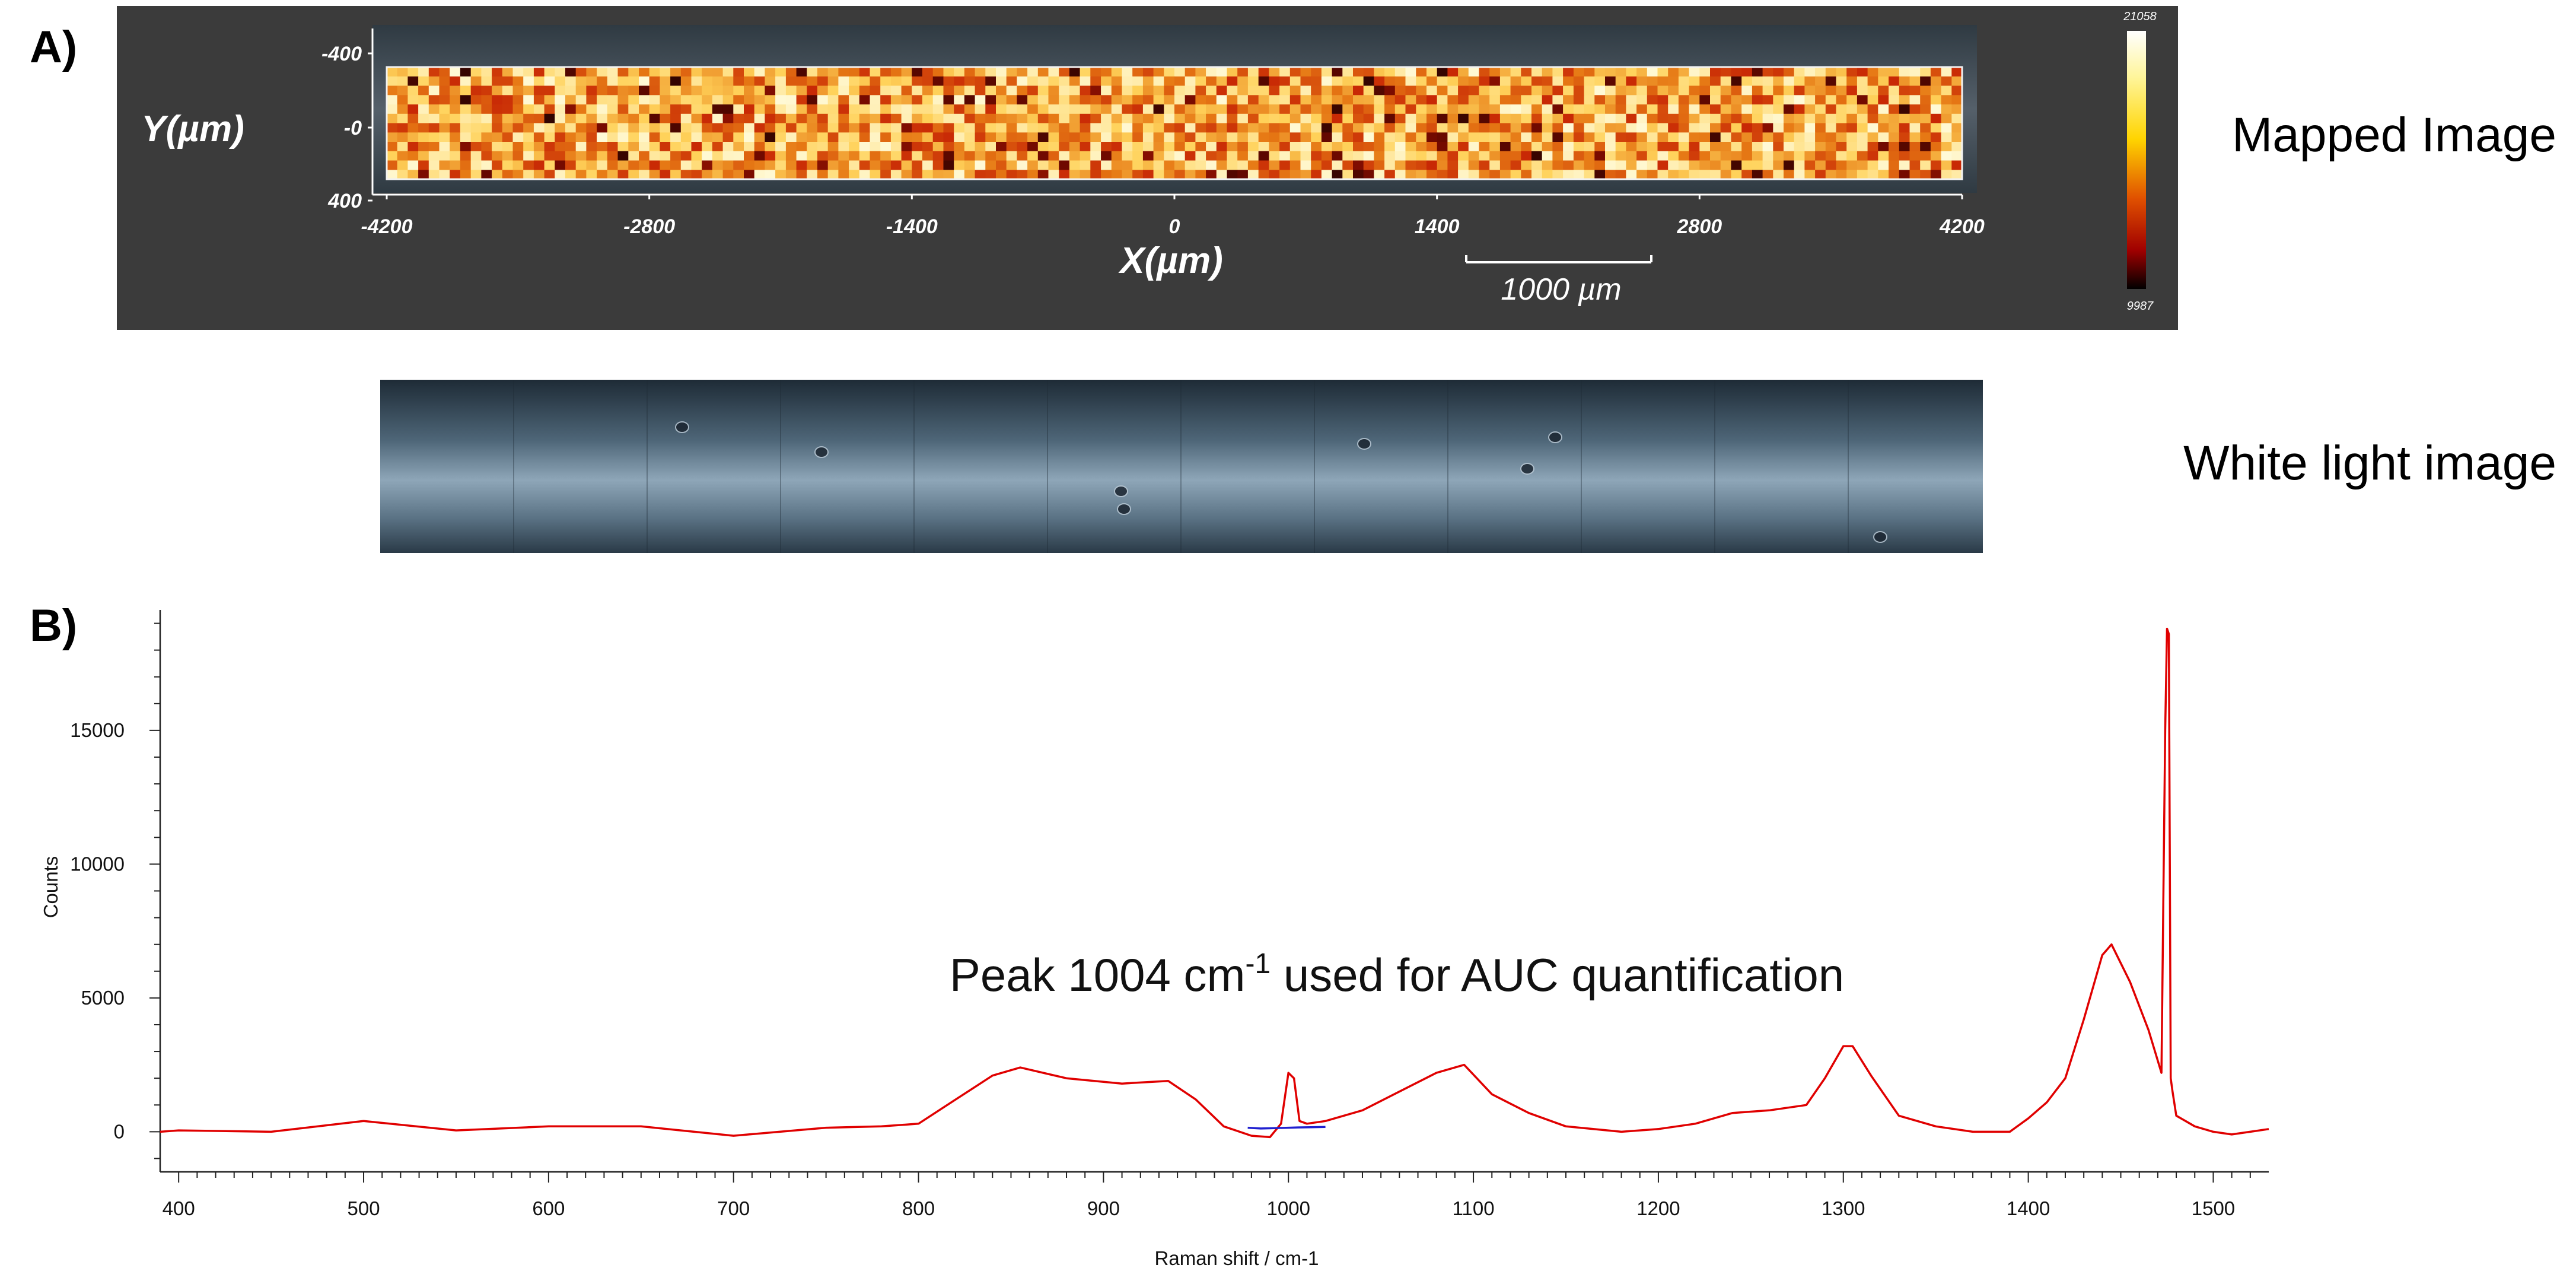  What do you see at coordinates (53, 47) in the screenshot?
I see `panel-a-label: A)` at bounding box center [53, 47].